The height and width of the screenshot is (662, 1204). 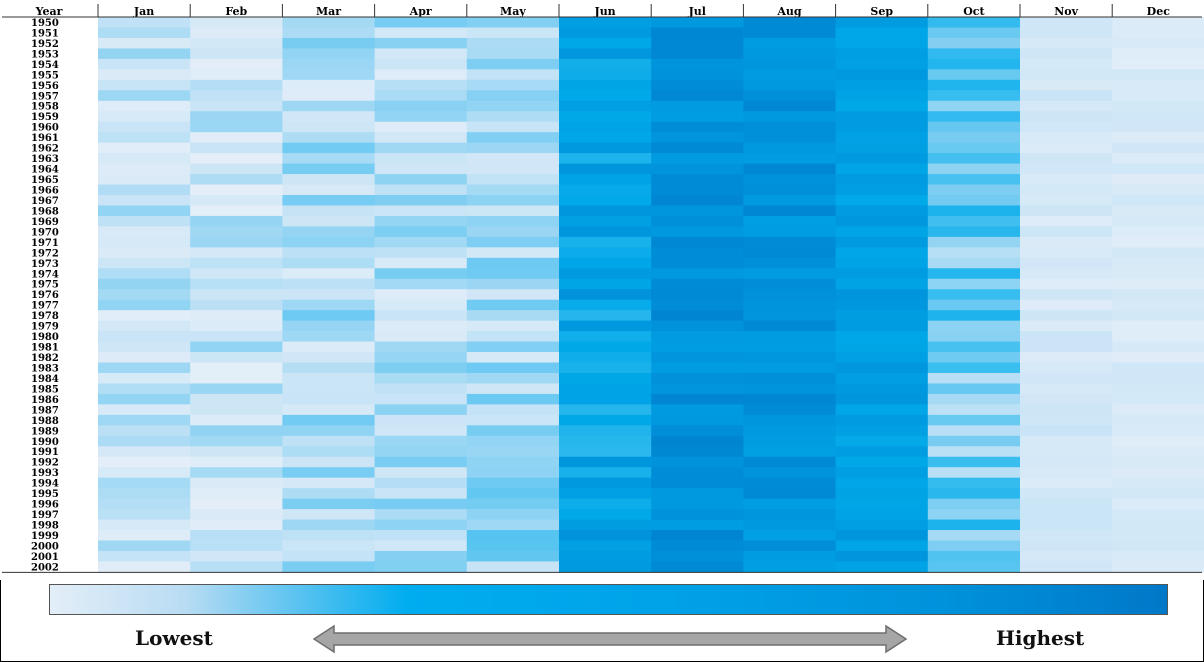 What do you see at coordinates (45, 253) in the screenshot?
I see `row-label-1972: 1972` at bounding box center [45, 253].